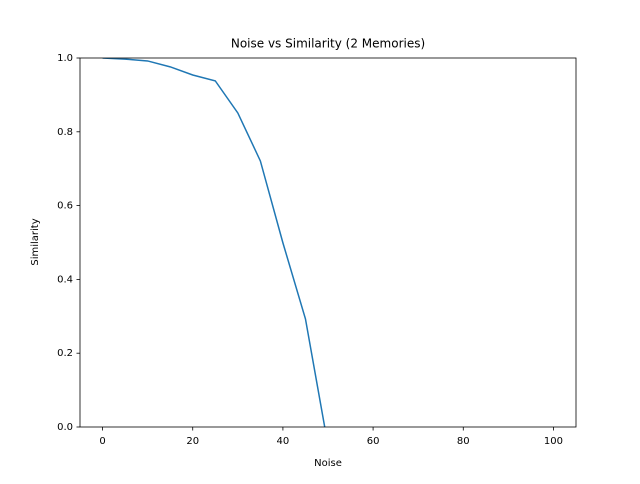 The height and width of the screenshot is (484, 640). I want to click on x-tick-label: 0, so click(102, 441).